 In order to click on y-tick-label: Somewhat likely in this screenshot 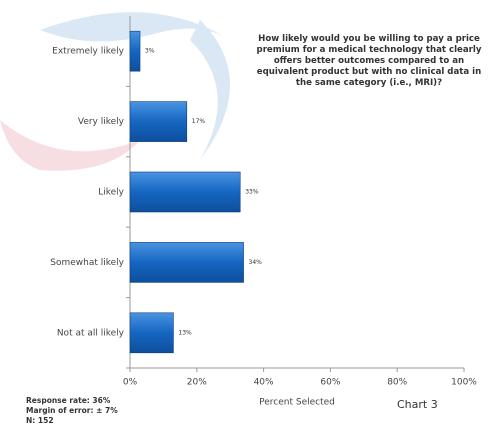, I will do `click(87, 263)`.